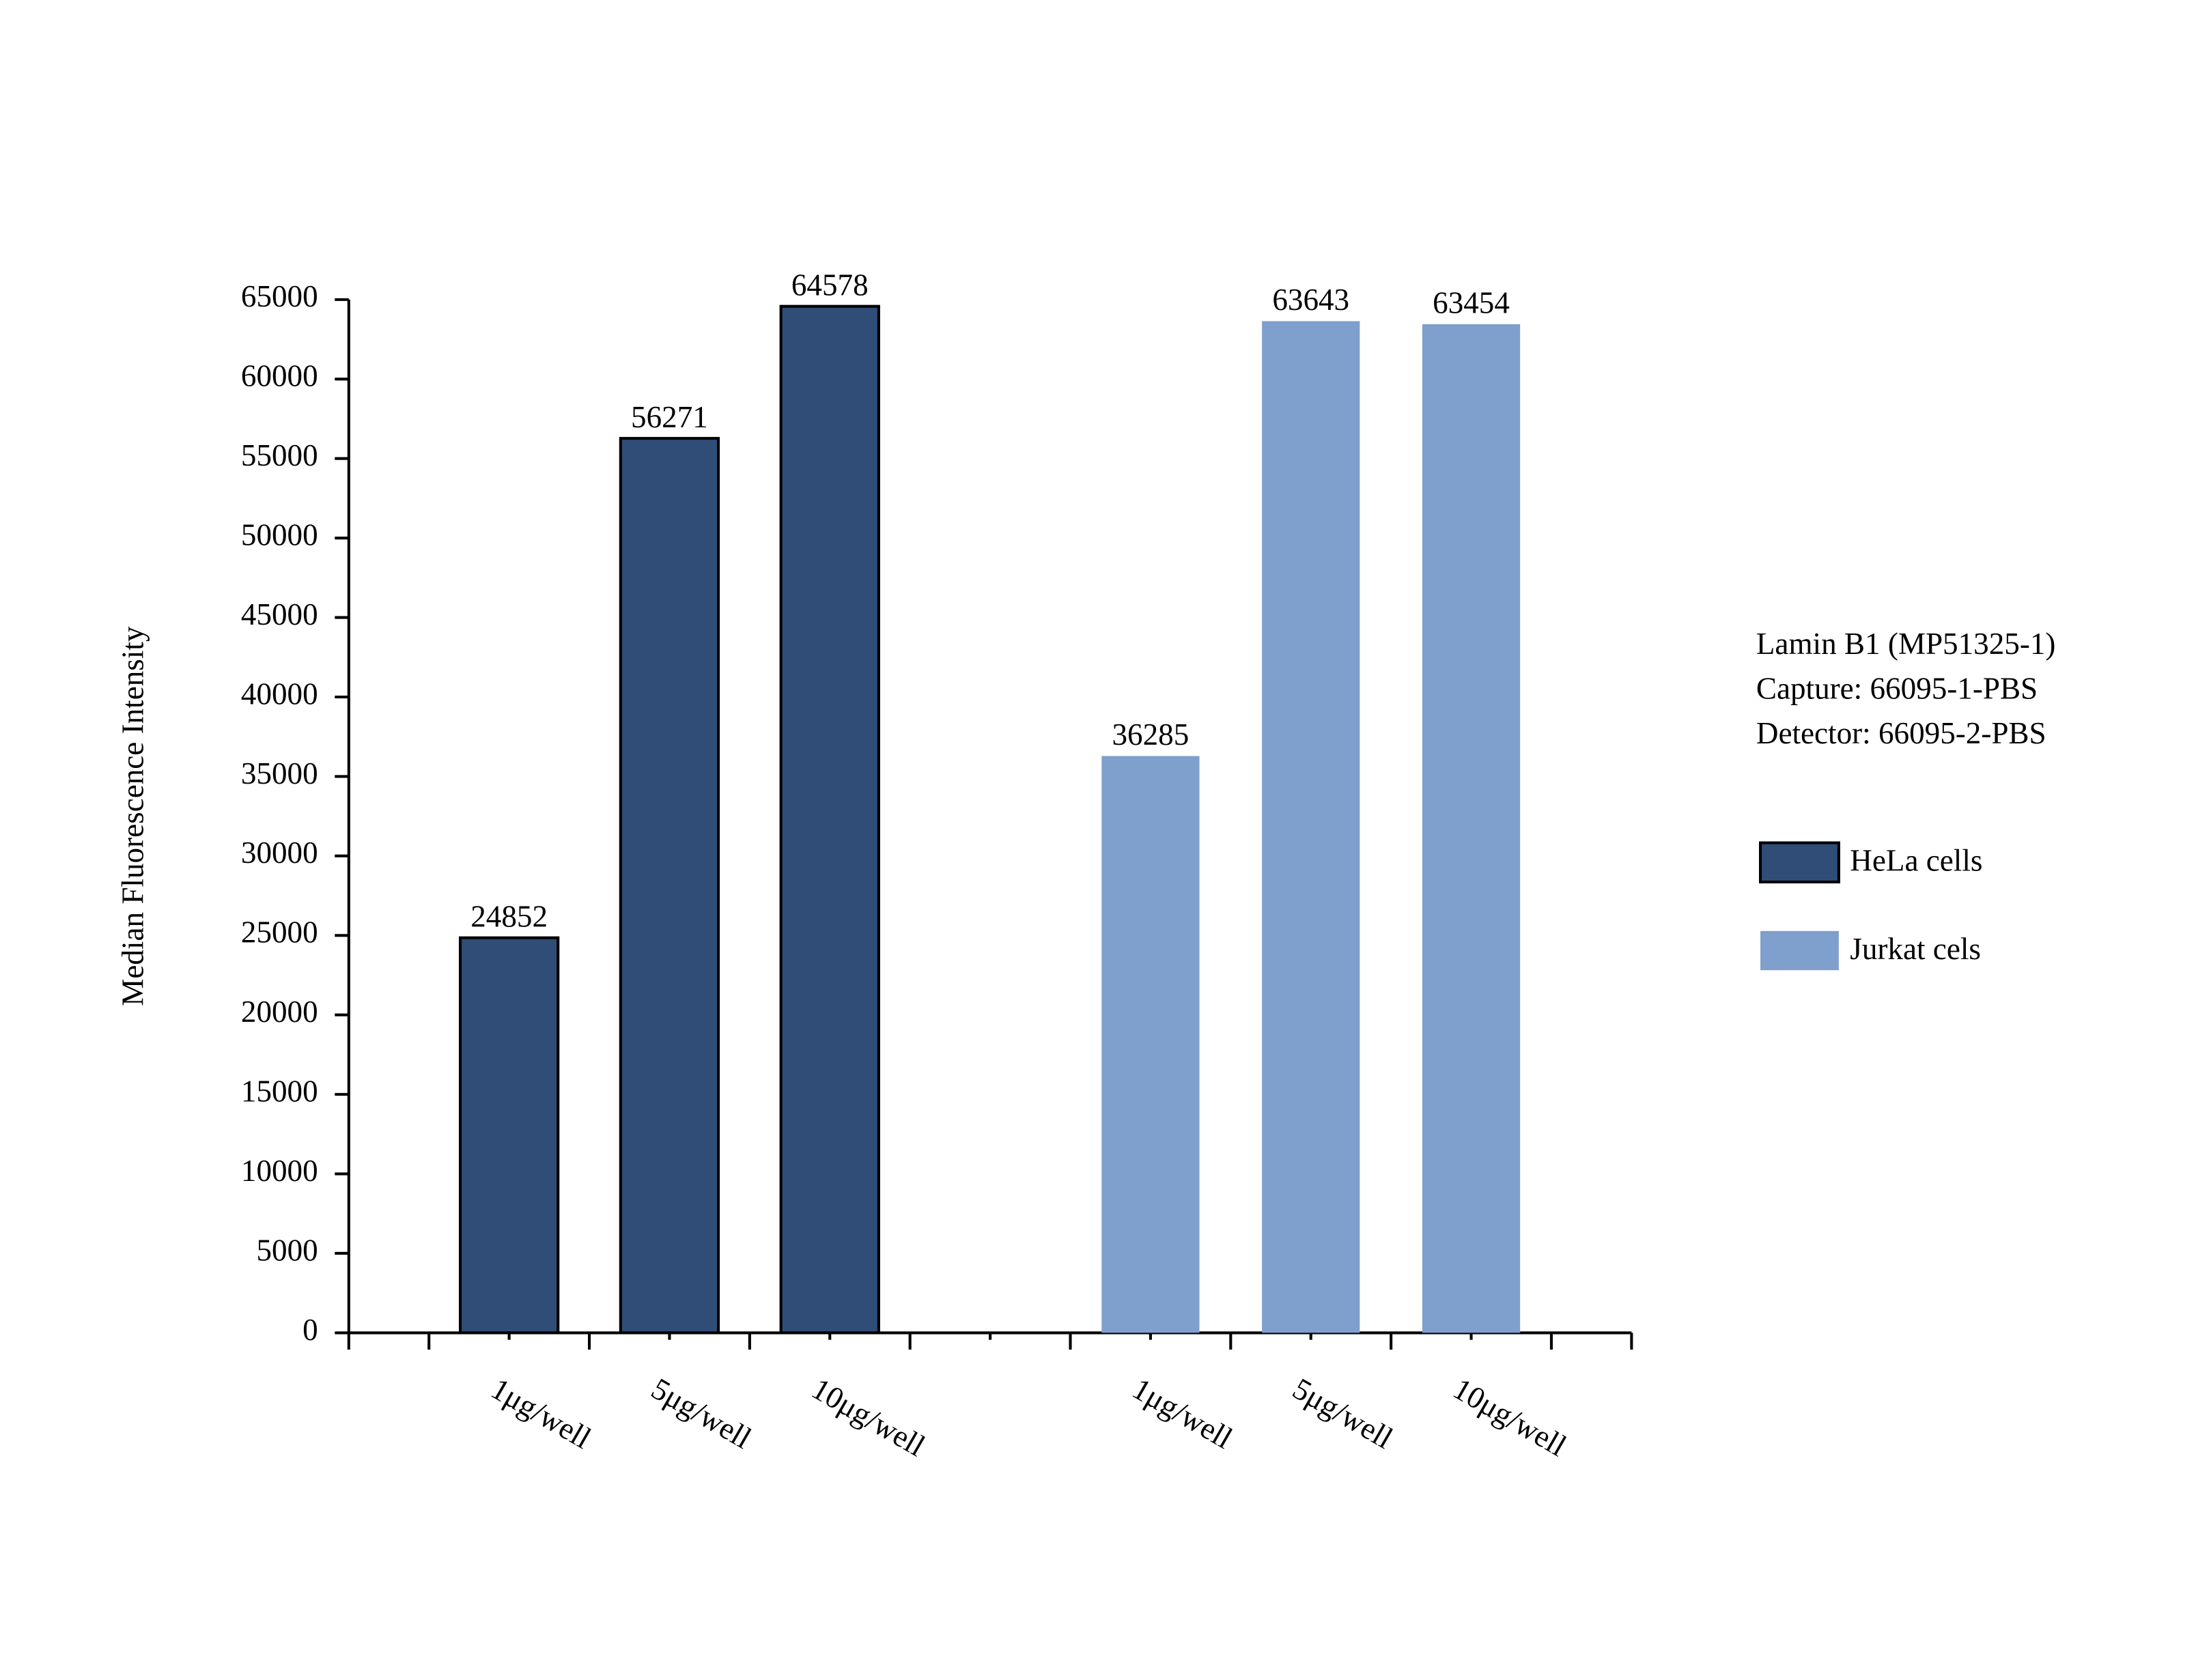 Image resolution: width=2196 pixels, height=1680 pixels. Describe the element at coordinates (310, 1330) in the screenshot. I see `y-tick-label: 0` at that location.